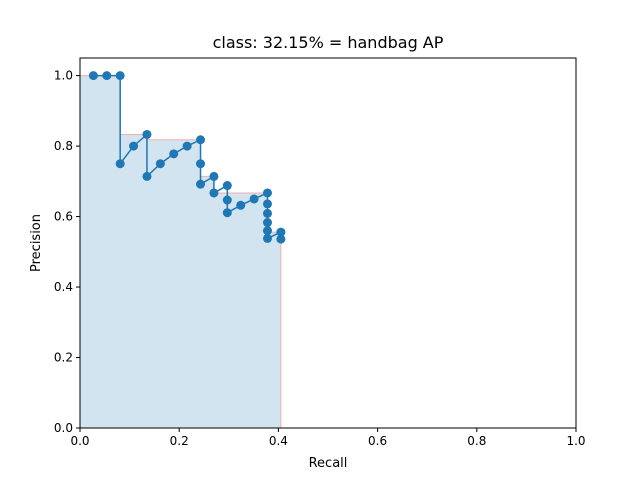 Image resolution: width=640 pixels, height=480 pixels. What do you see at coordinates (476, 441) in the screenshot?
I see `x-tick-label: 0.8` at bounding box center [476, 441].